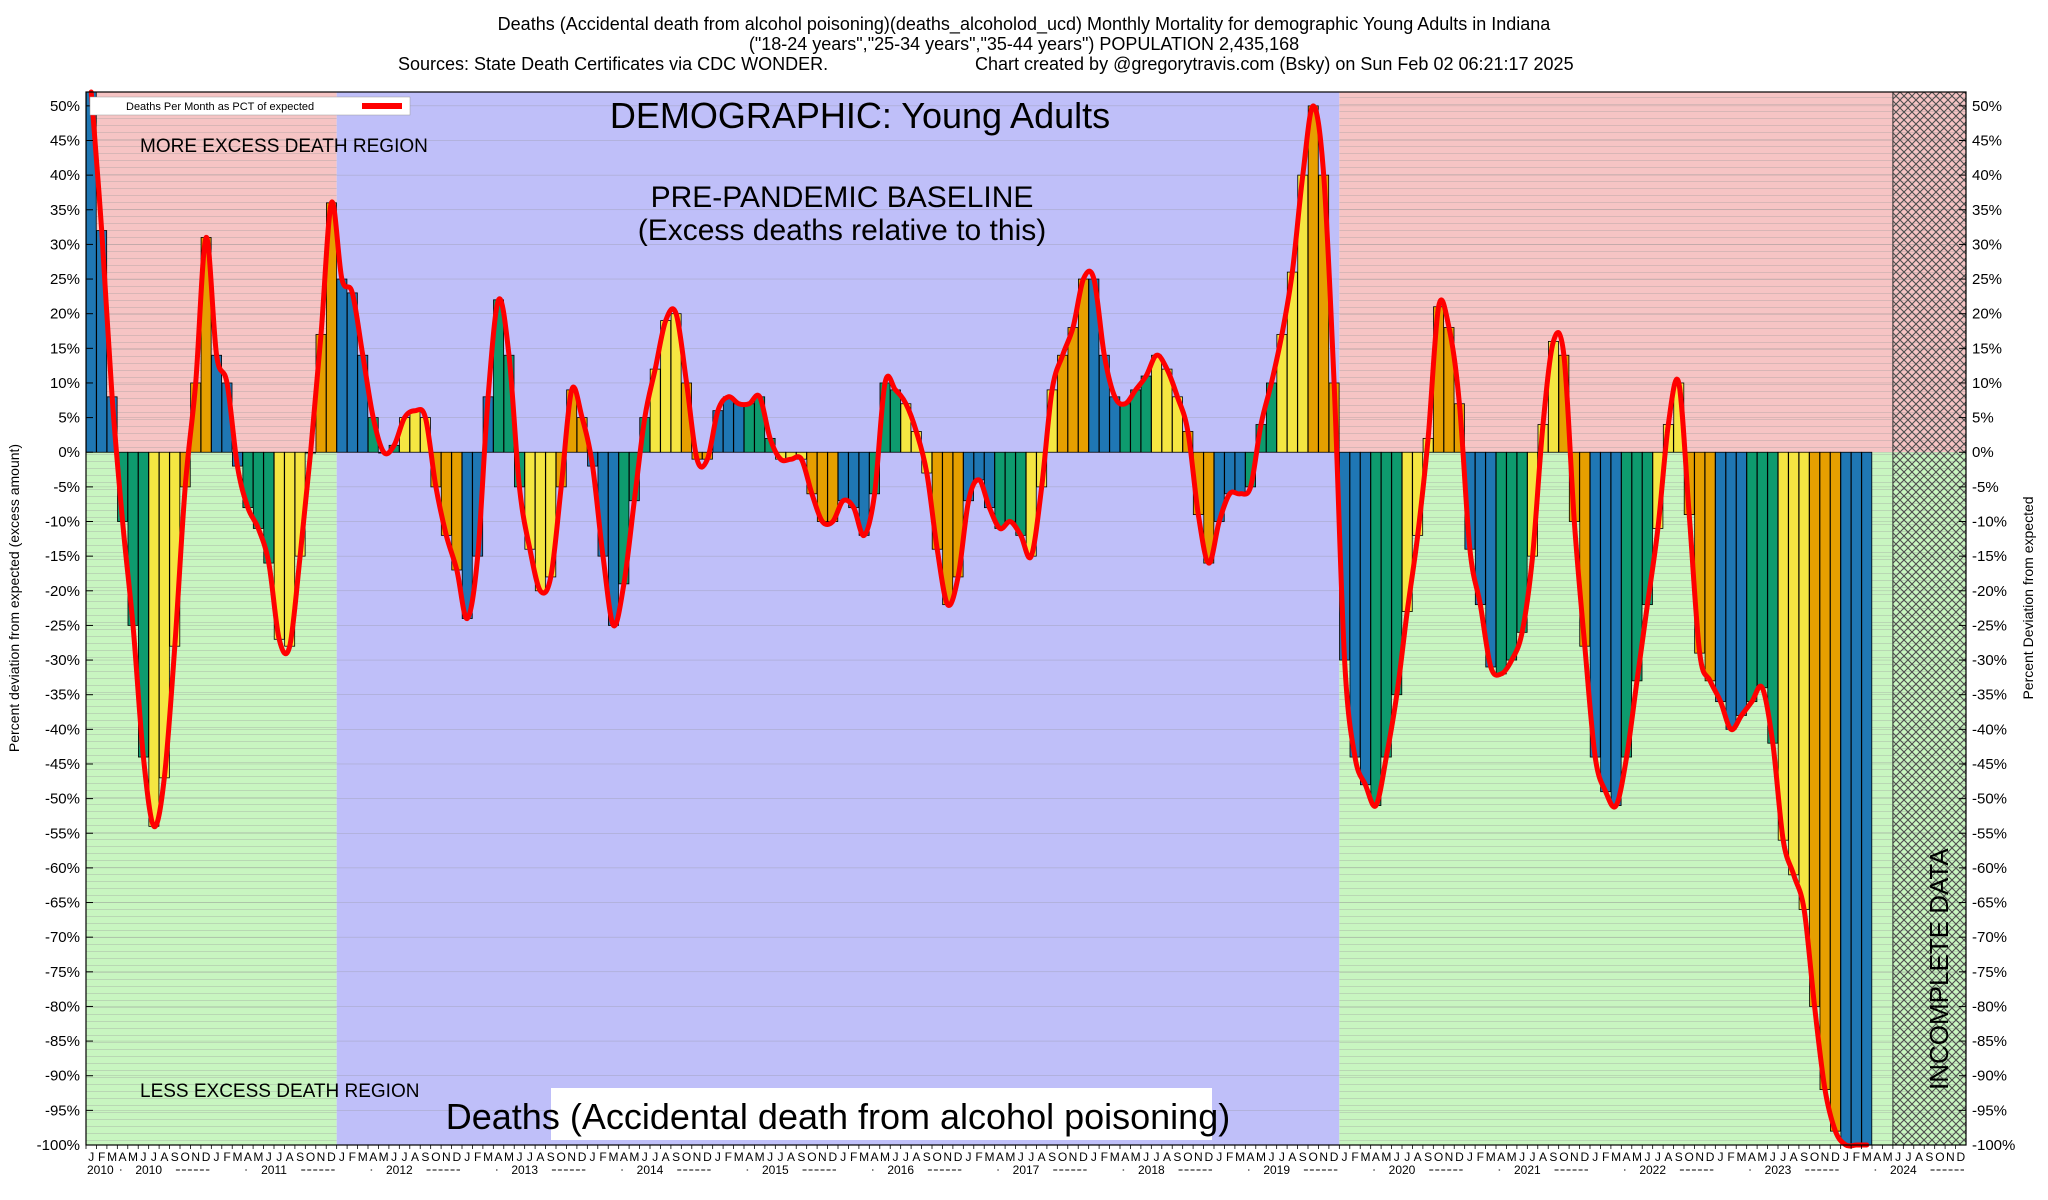  What do you see at coordinates (1989, 522) in the screenshot?
I see `y-tick-label-right: -10%` at bounding box center [1989, 522].